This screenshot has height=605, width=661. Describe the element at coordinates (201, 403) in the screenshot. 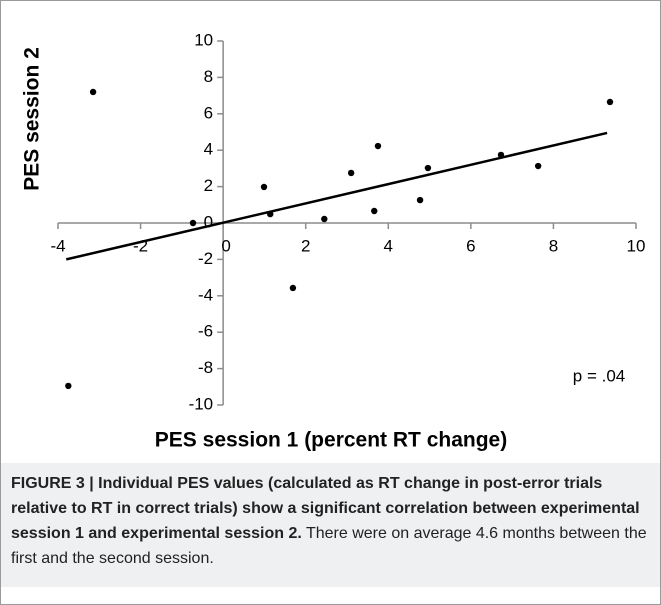

I see `y-tick-label: -10` at that location.